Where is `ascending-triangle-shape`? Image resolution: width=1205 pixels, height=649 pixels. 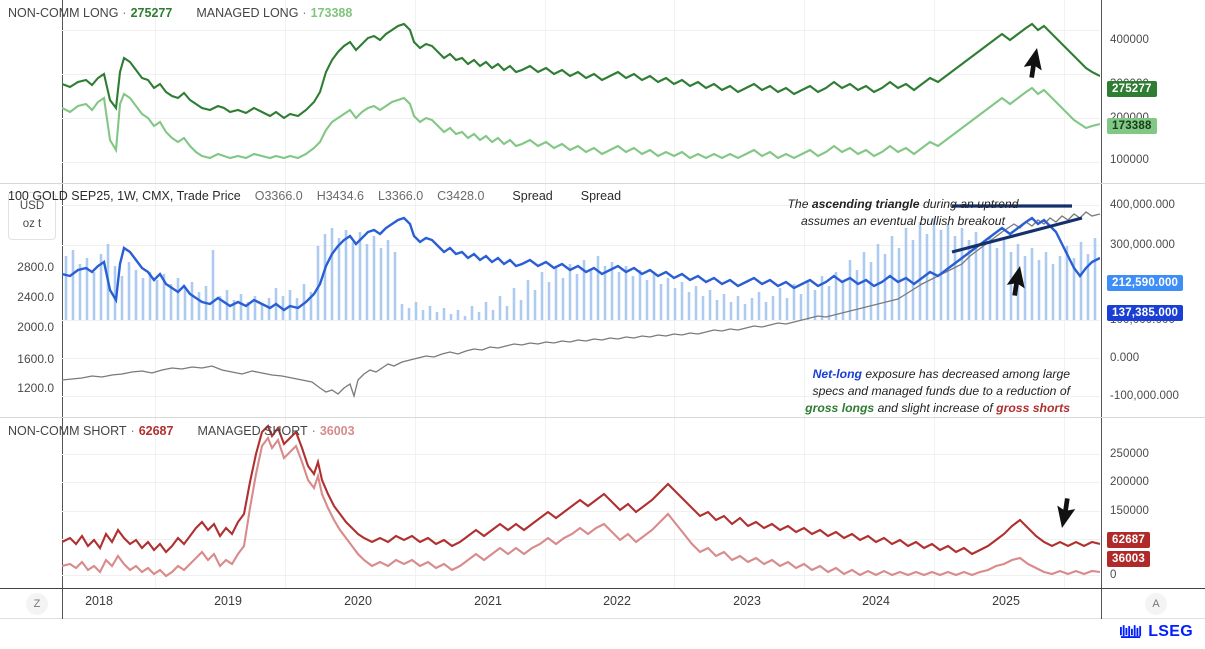
ascending-triangle-shape is located at coordinates (1017, 229).